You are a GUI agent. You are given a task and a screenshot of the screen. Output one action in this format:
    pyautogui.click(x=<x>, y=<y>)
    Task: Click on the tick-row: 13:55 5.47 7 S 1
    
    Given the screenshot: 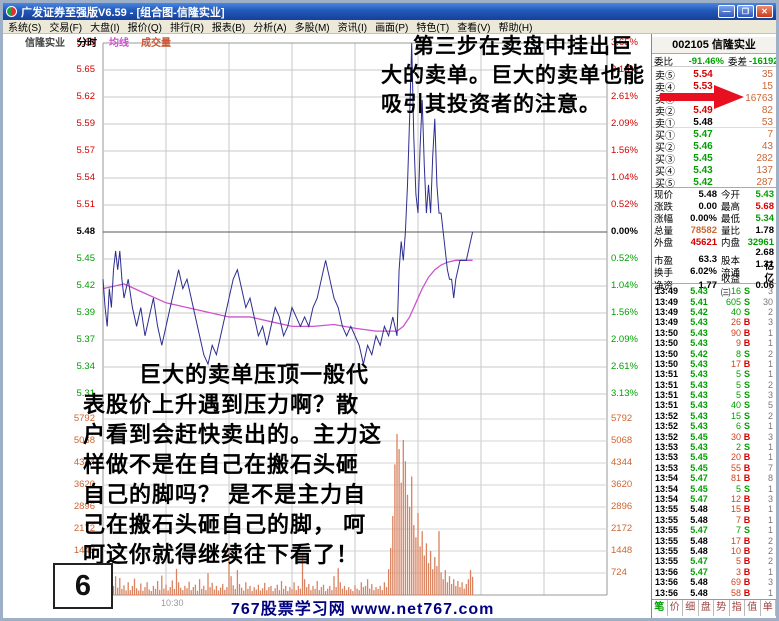 What is the action you would take?
    pyautogui.click(x=714, y=530)
    